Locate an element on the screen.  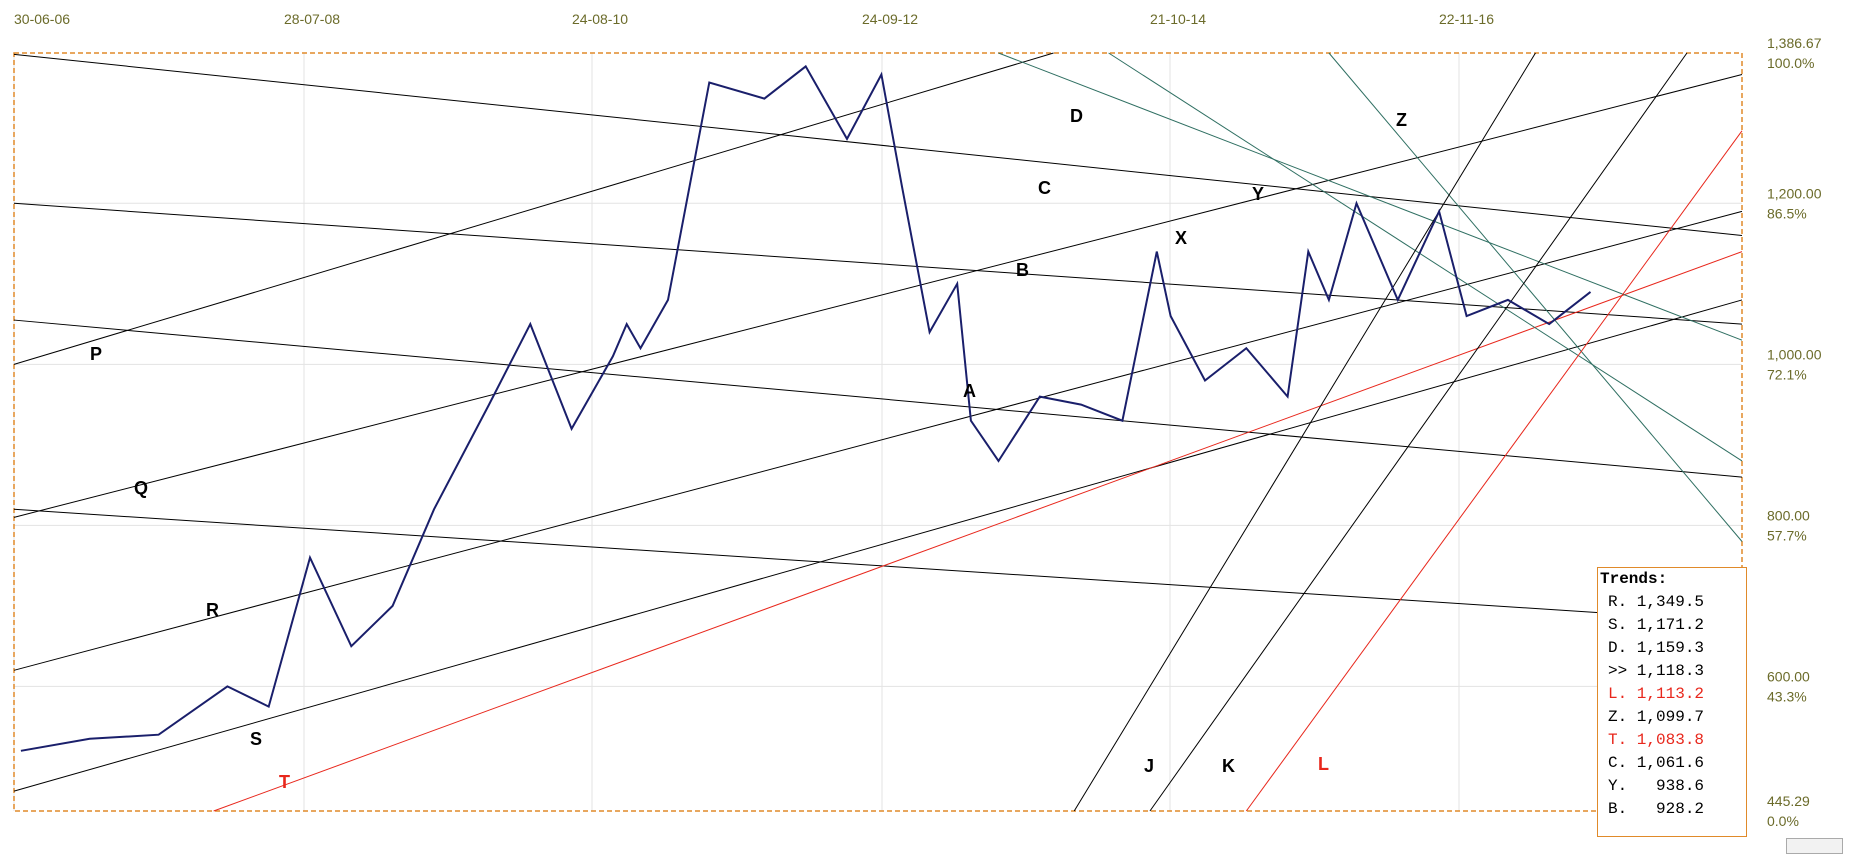
x-tick-label: 28-07-08 is located at coordinates (312, 19).